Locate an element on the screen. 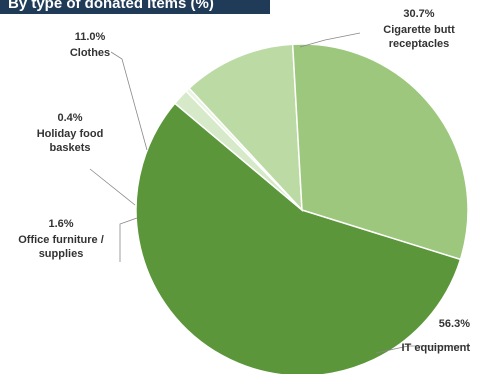  slice-value-label: 30.7% is located at coordinates (418, 14).